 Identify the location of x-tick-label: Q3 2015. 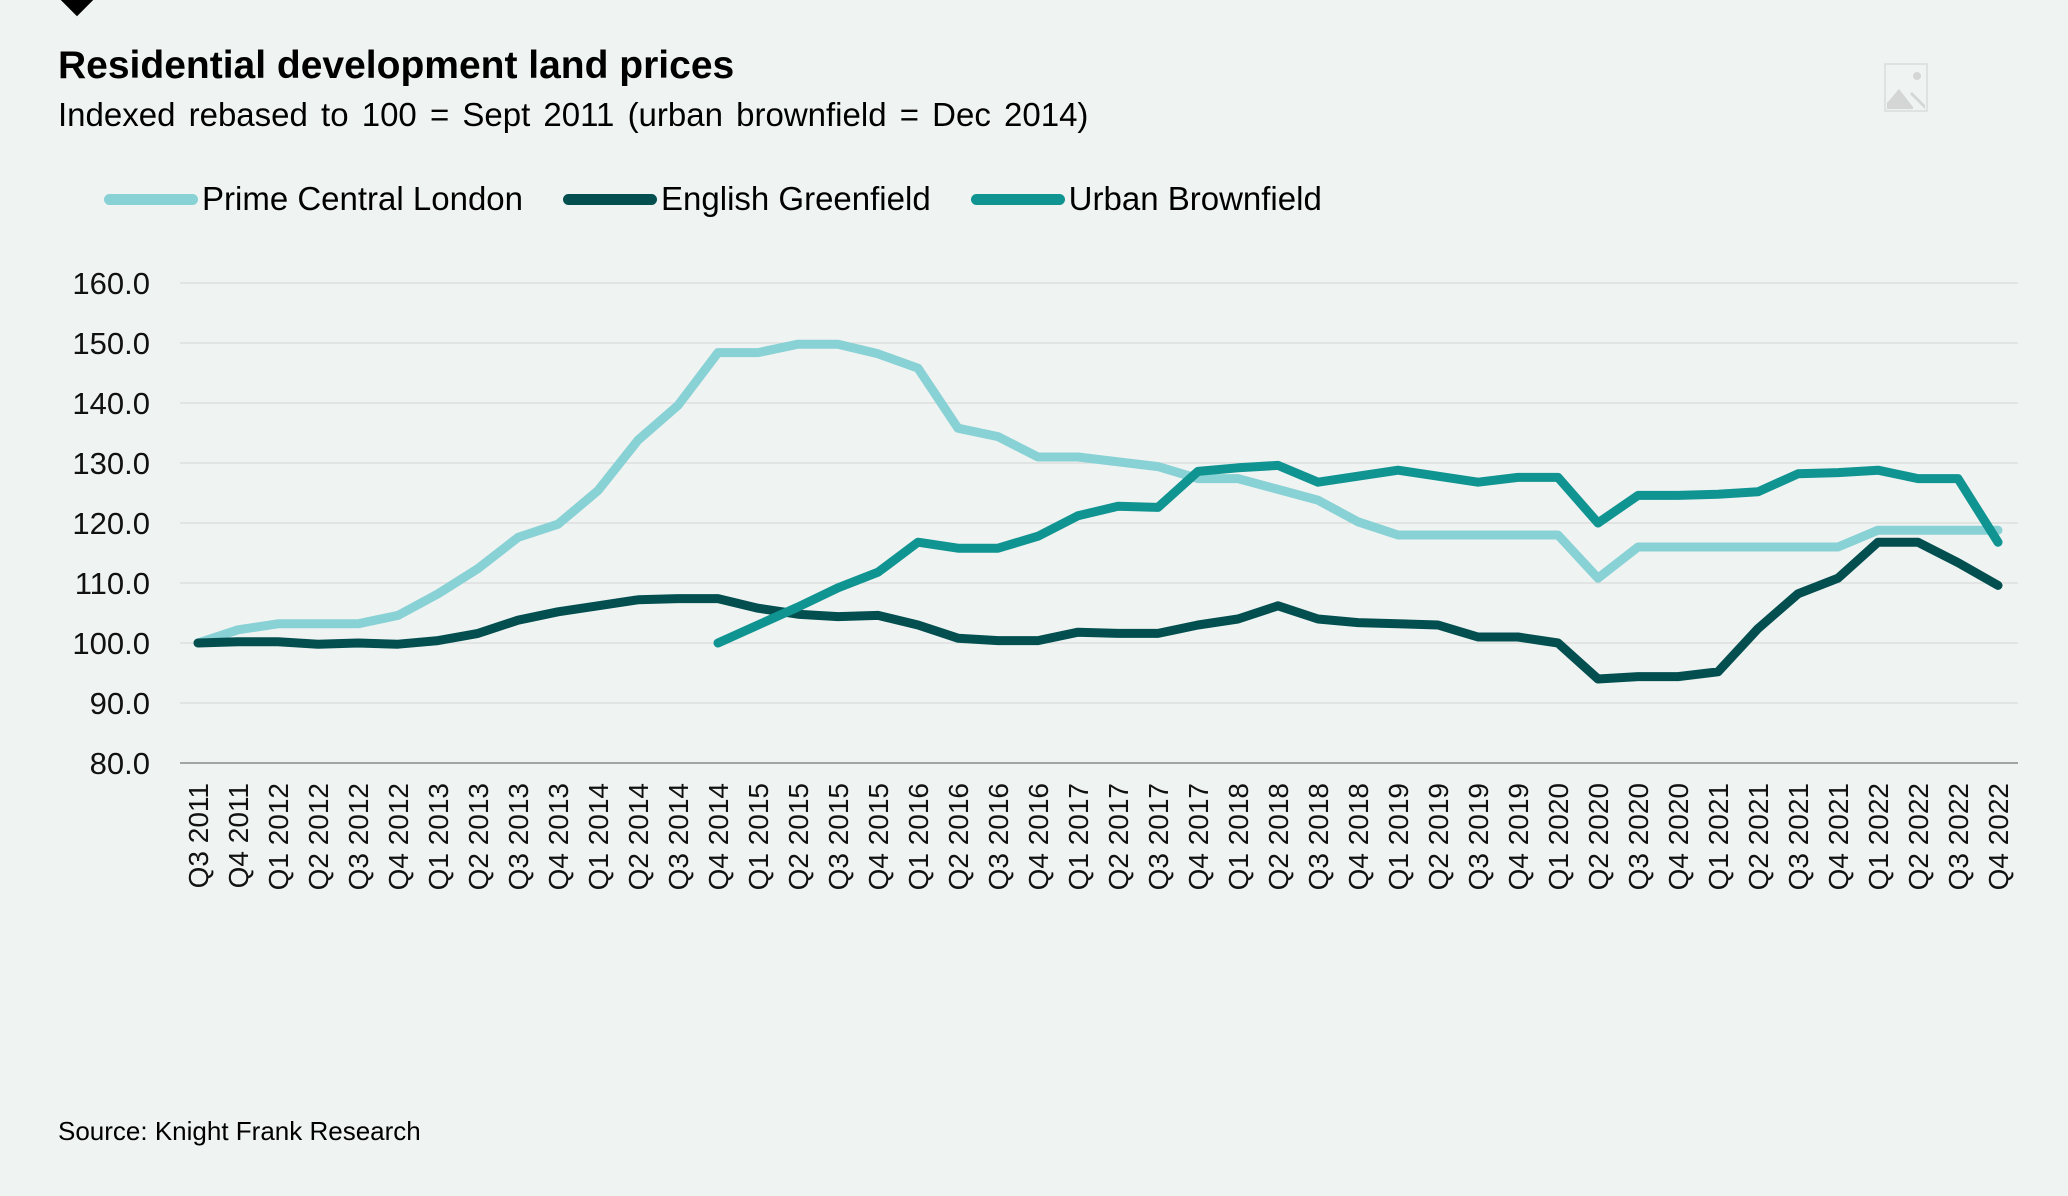
(838, 836).